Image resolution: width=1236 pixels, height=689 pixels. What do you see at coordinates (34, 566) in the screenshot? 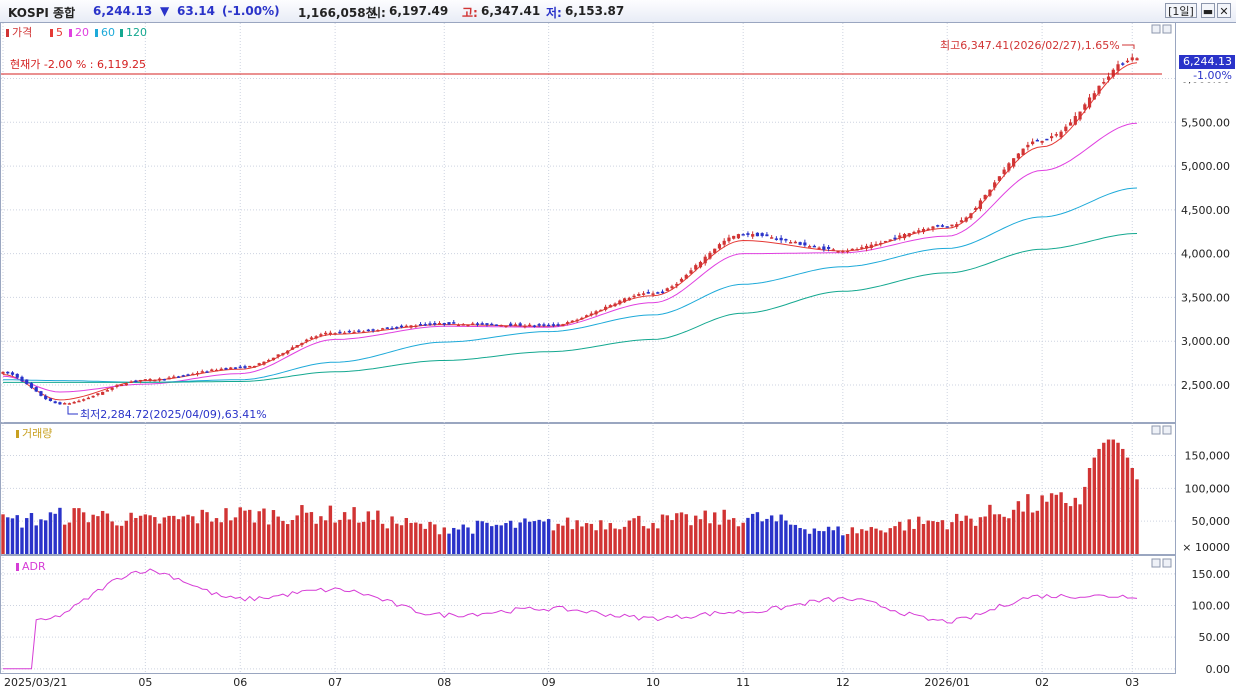
I see `legend-adr-label: ADR` at bounding box center [34, 566].